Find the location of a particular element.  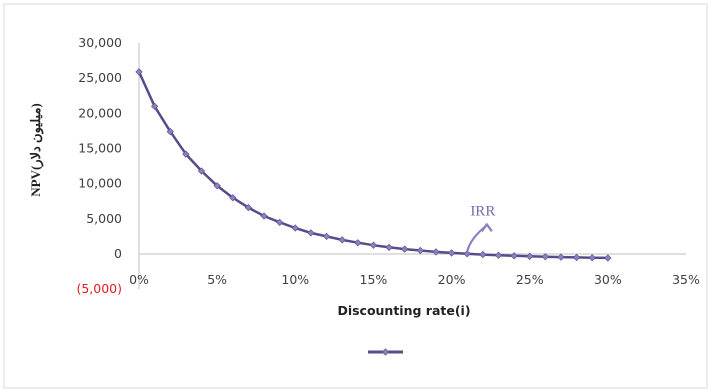

y-tick-label: 25,000 is located at coordinates (100, 77).